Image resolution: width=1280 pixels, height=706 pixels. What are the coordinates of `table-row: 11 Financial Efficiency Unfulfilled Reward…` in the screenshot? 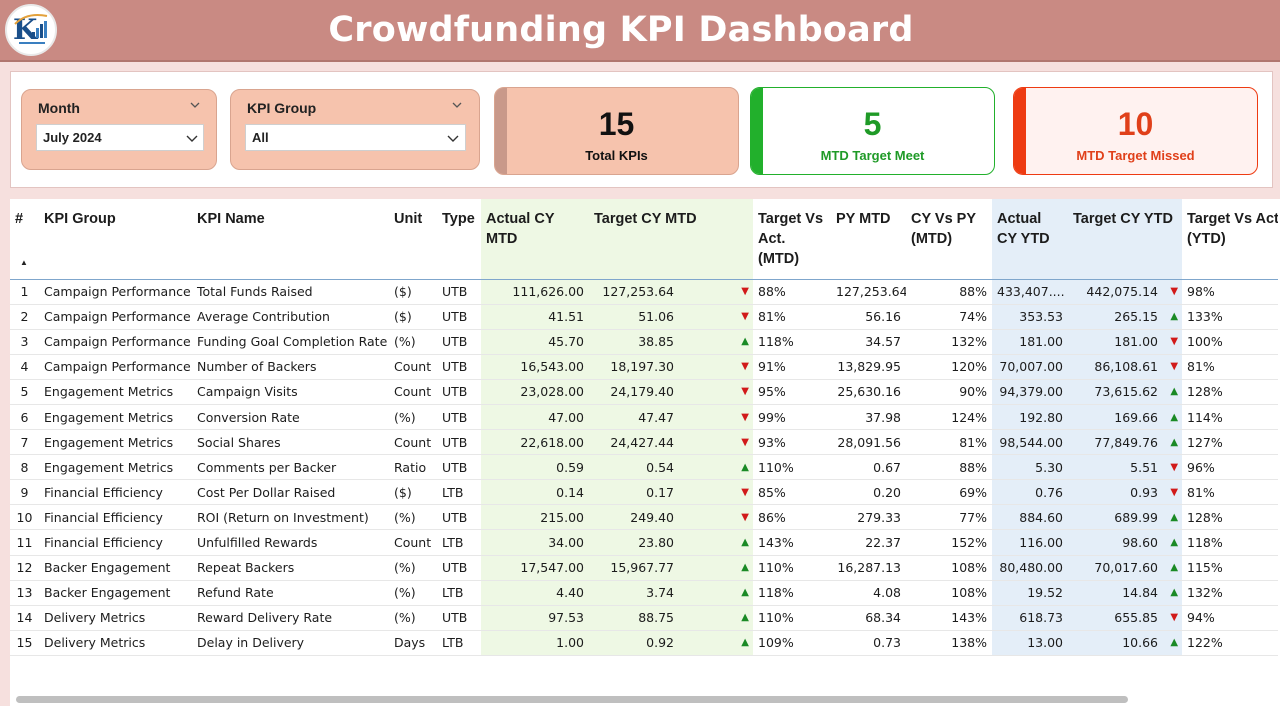 It's located at (644, 542).